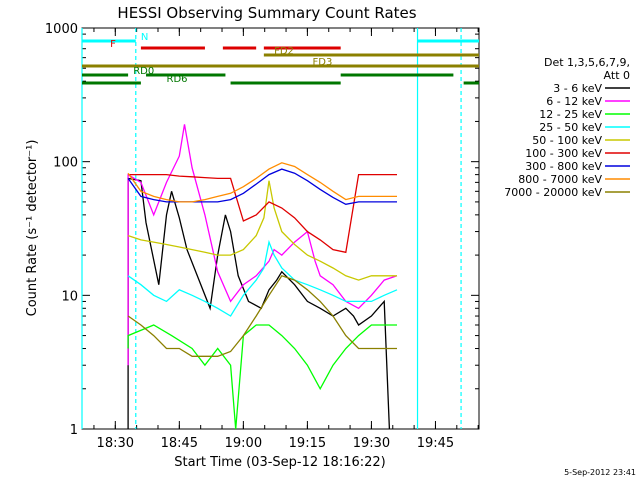  What do you see at coordinates (570, 114) in the screenshot?
I see `legend-entry-label: 12 - 25 keV` at bounding box center [570, 114].